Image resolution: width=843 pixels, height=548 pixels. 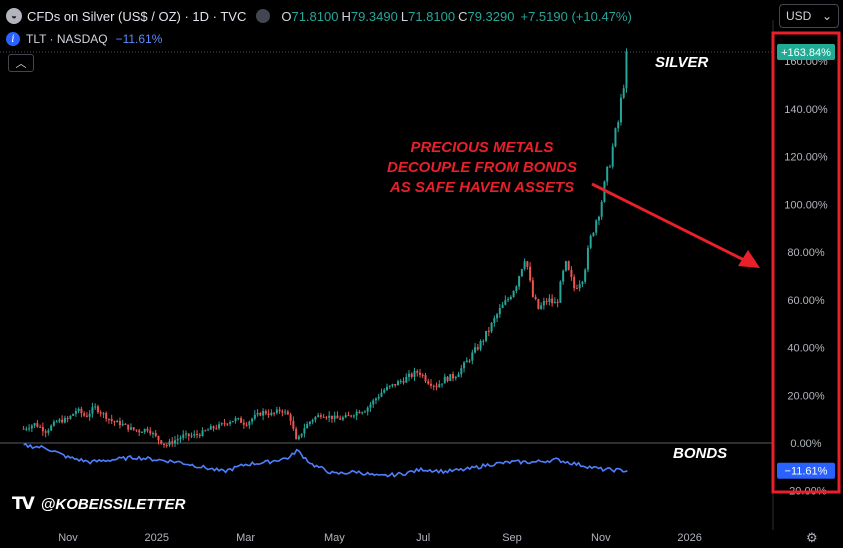 I want to click on x-tick-label: Mar, so click(x=245, y=538).